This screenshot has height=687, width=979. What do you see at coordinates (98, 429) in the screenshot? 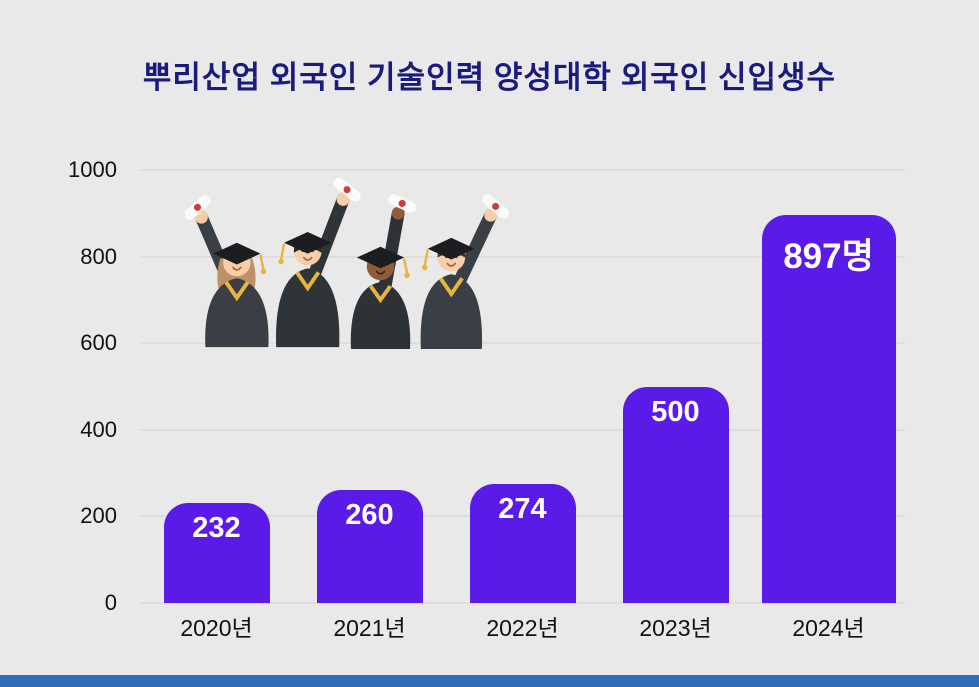
I see `y-tick-label: 400` at bounding box center [98, 429].